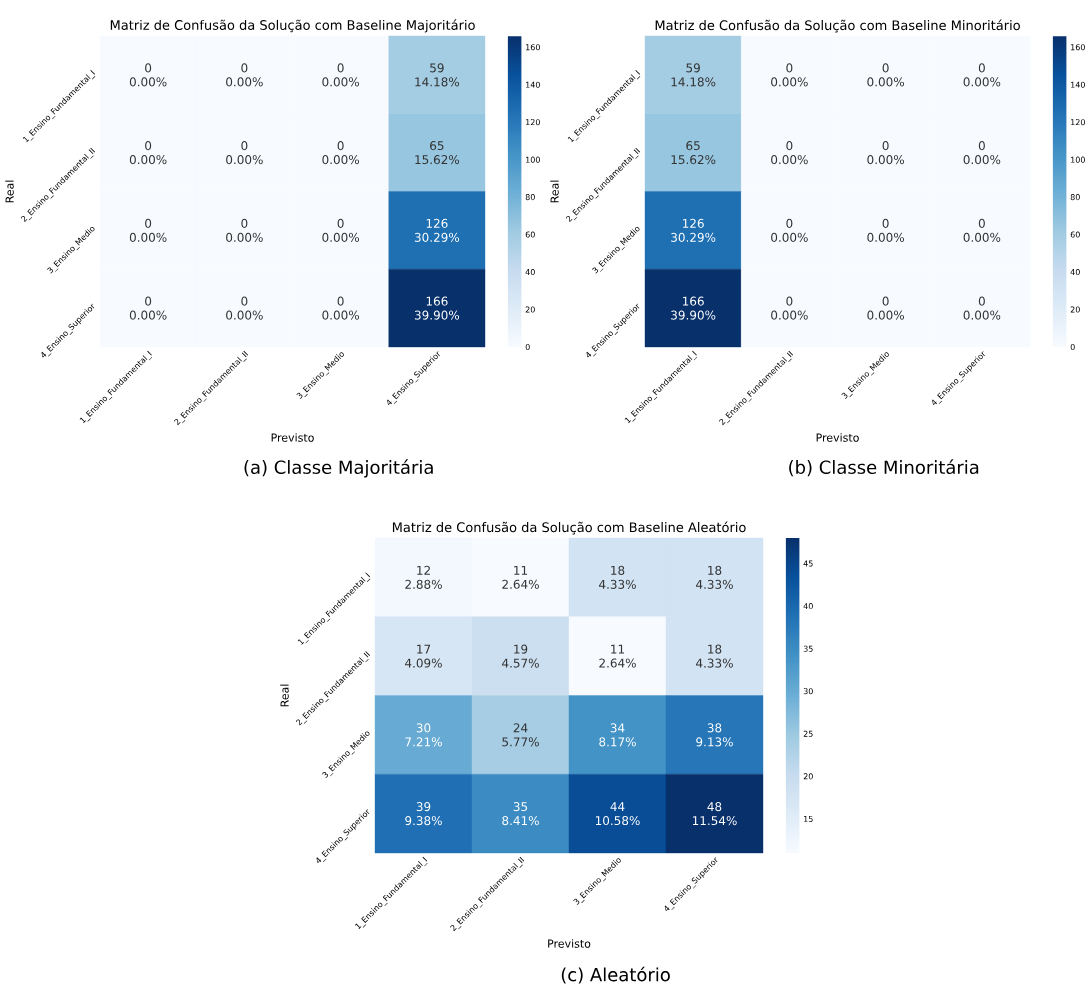 The height and width of the screenshot is (988, 1090). Describe the element at coordinates (423, 735) in the screenshot. I see `data-label: 30 7.21%` at that location.